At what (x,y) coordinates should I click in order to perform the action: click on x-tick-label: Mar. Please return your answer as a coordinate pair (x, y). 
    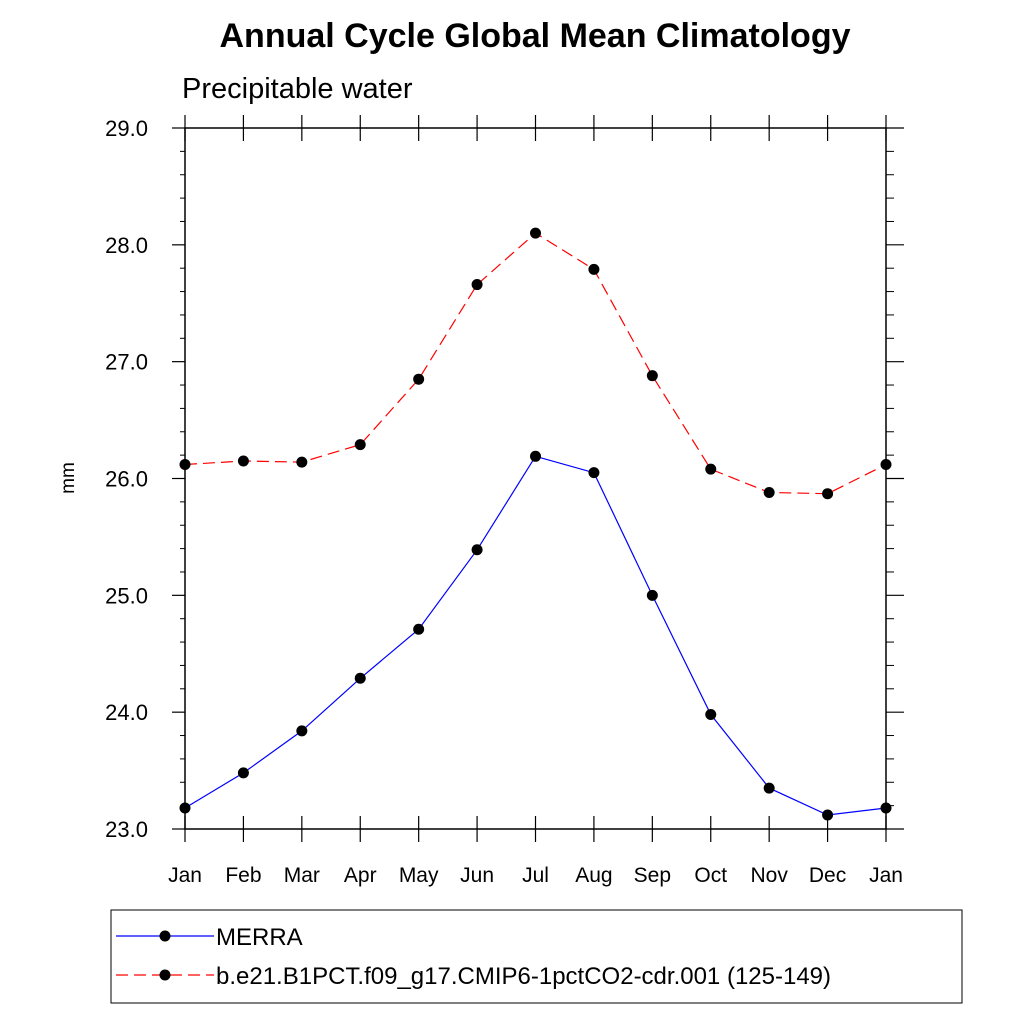
    Looking at the image, I should click on (302, 875).